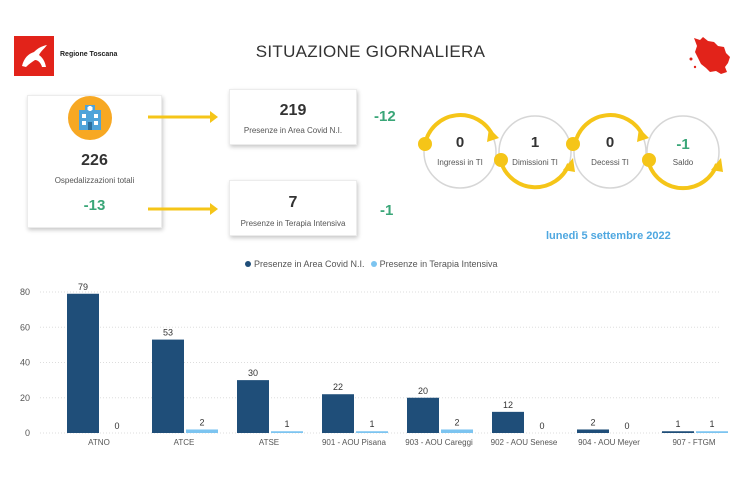  Describe the element at coordinates (423, 391) in the screenshot. I see `bar-value-label: 20` at that location.